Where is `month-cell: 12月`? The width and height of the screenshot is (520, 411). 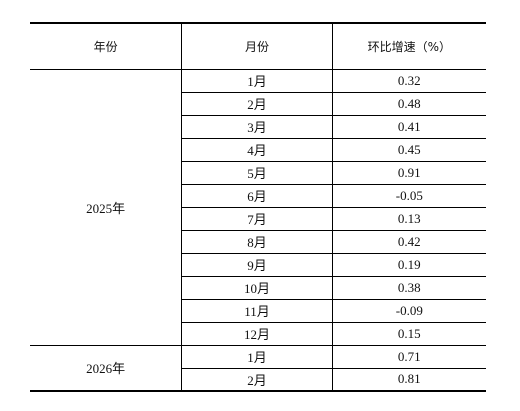 month-cell: 12月 is located at coordinates (257, 334).